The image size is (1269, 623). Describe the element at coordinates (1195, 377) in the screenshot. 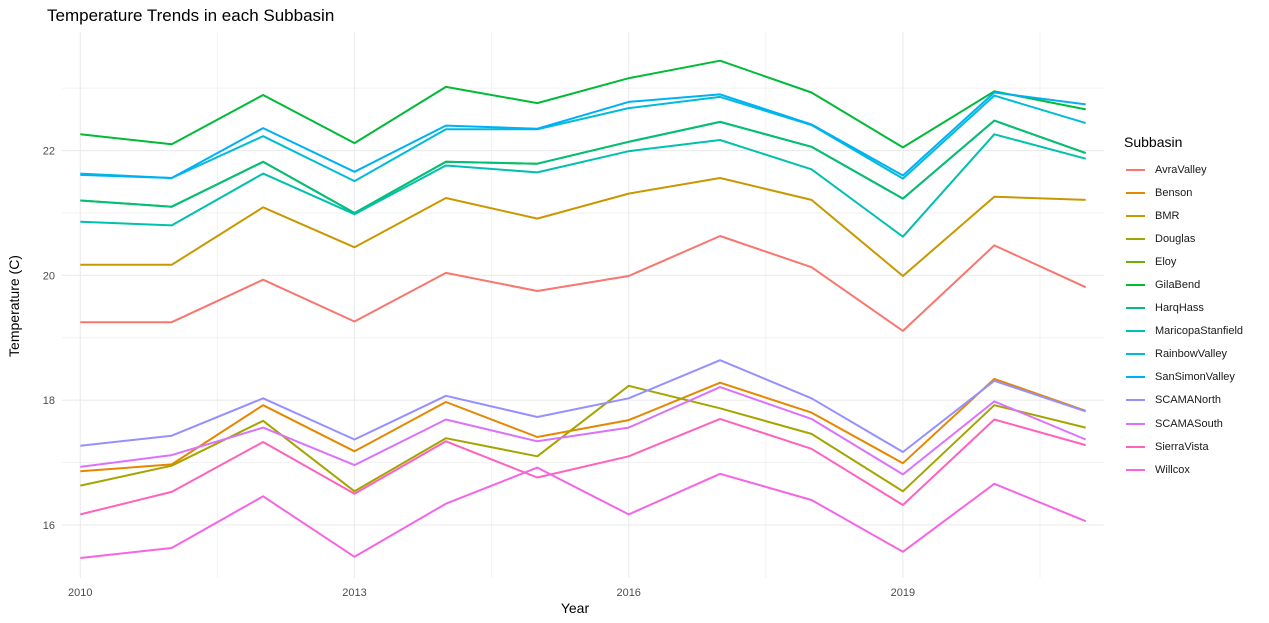

I see `legend-label: SanSimonValley` at that location.